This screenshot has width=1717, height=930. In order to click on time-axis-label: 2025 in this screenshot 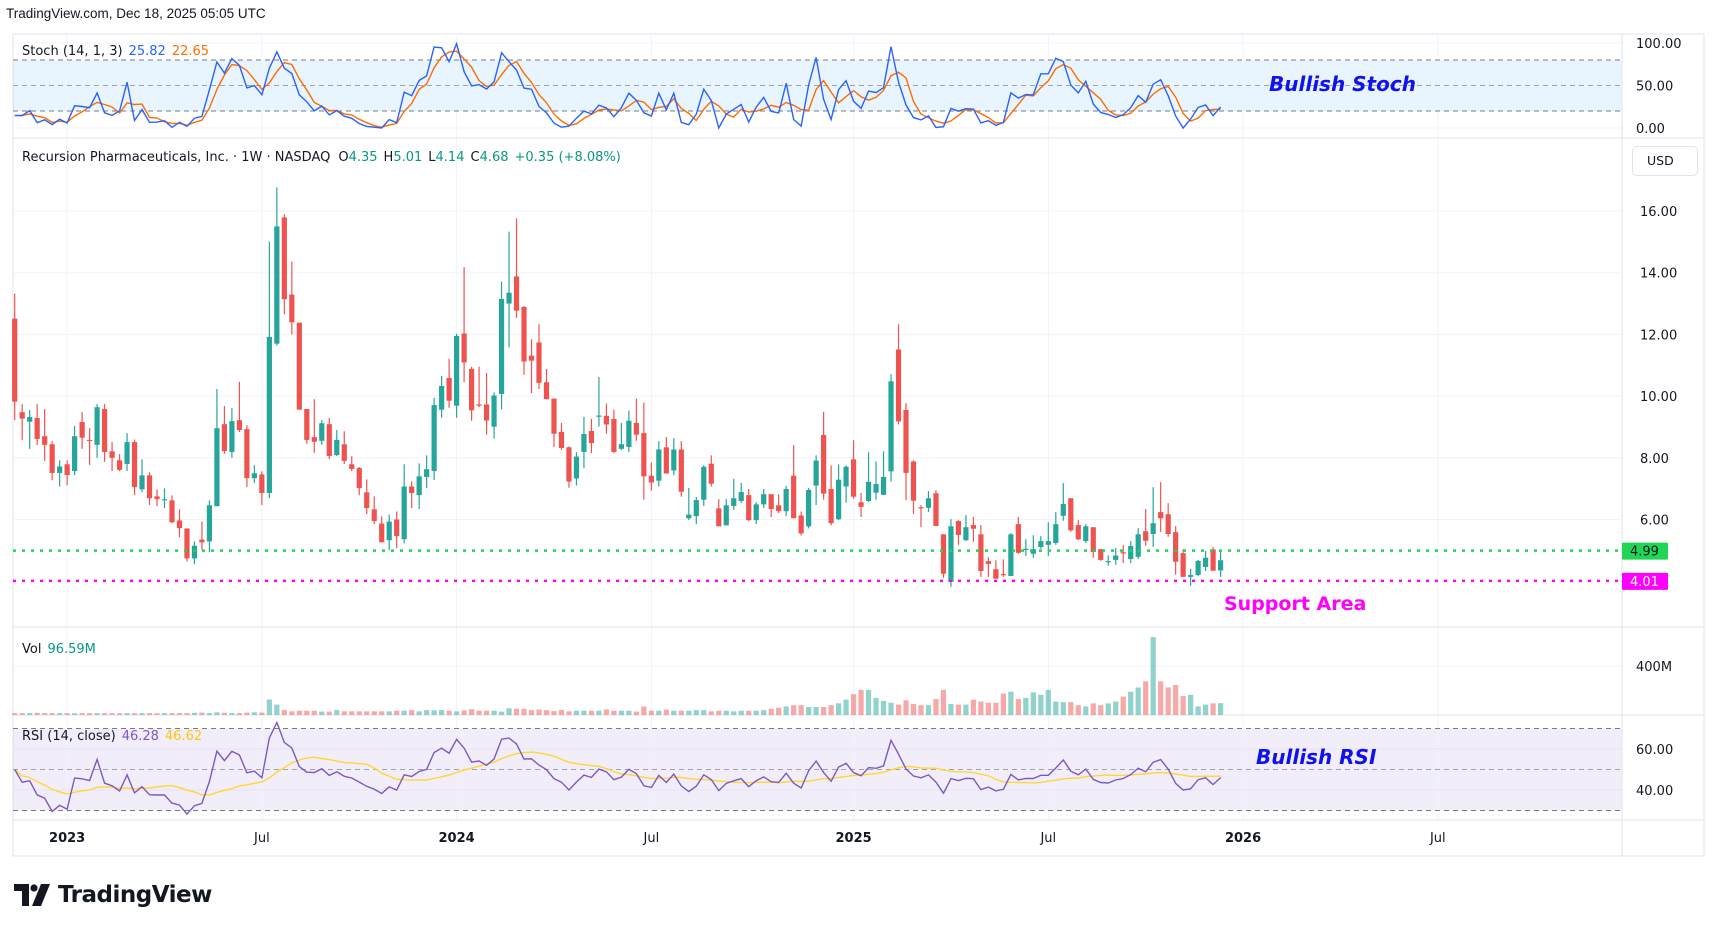, I will do `click(853, 838)`.